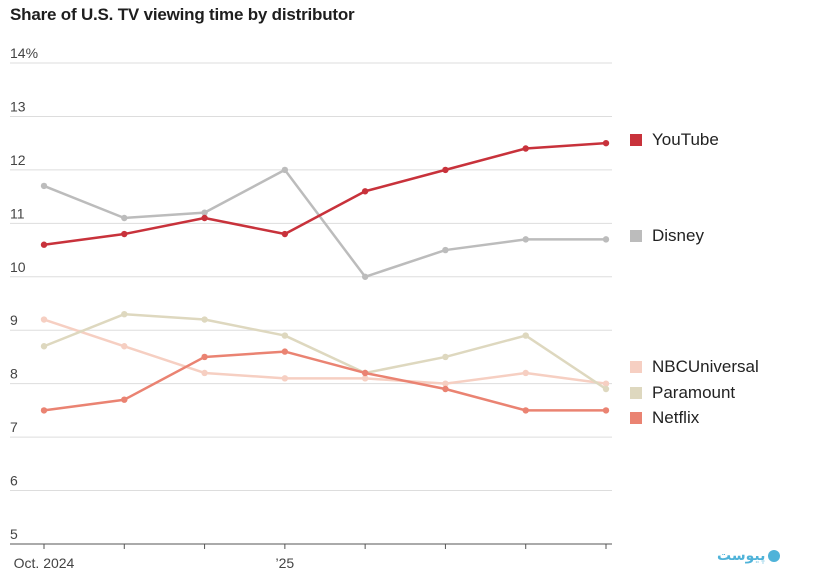 The width and height of the screenshot is (819, 585). What do you see at coordinates (14, 534) in the screenshot?
I see `y-tick-label: 5` at bounding box center [14, 534].